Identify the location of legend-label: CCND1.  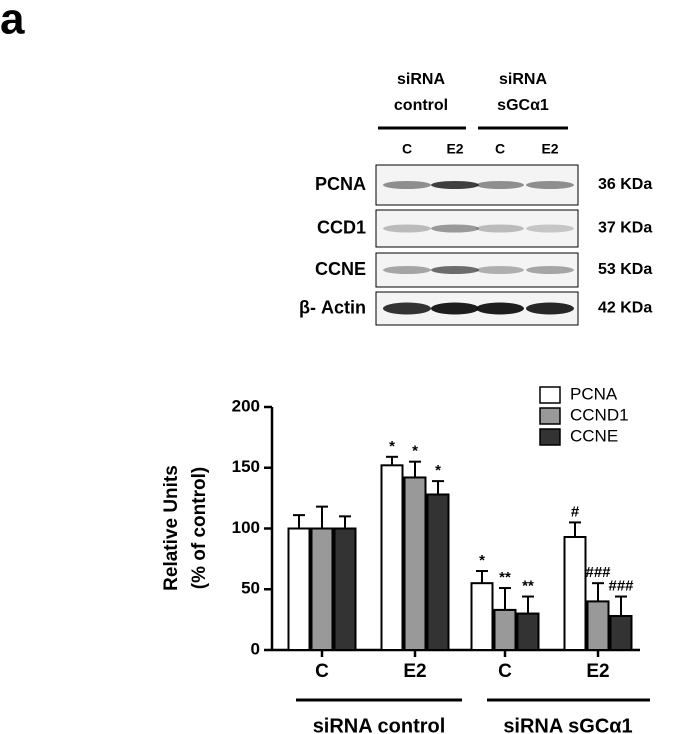
(599, 414).